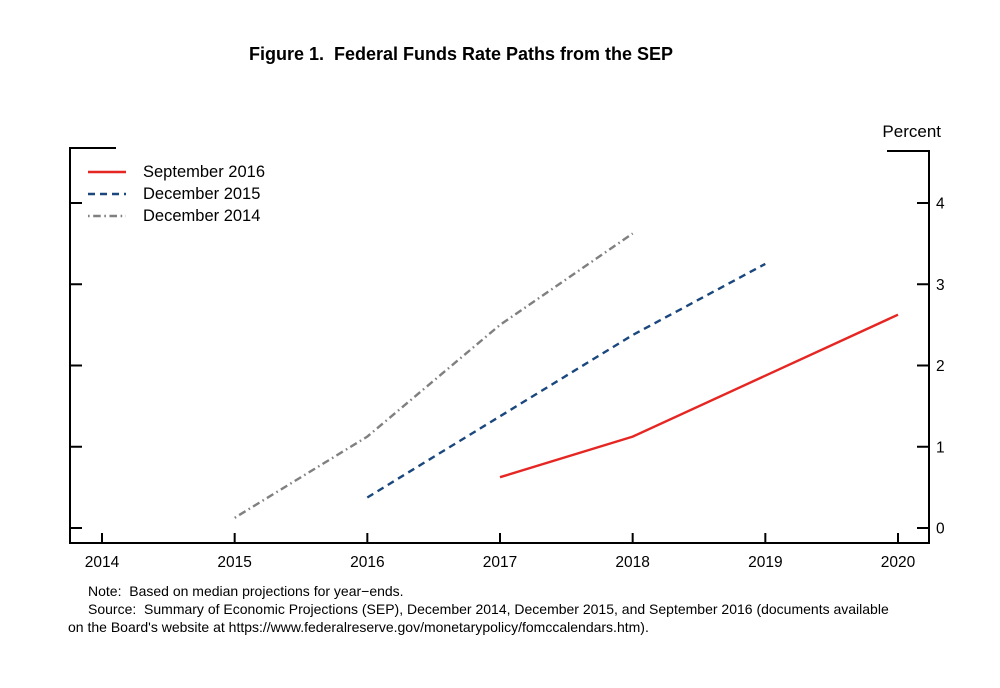 The height and width of the screenshot is (688, 1000). I want to click on x-tick-label: 2017, so click(500, 562).